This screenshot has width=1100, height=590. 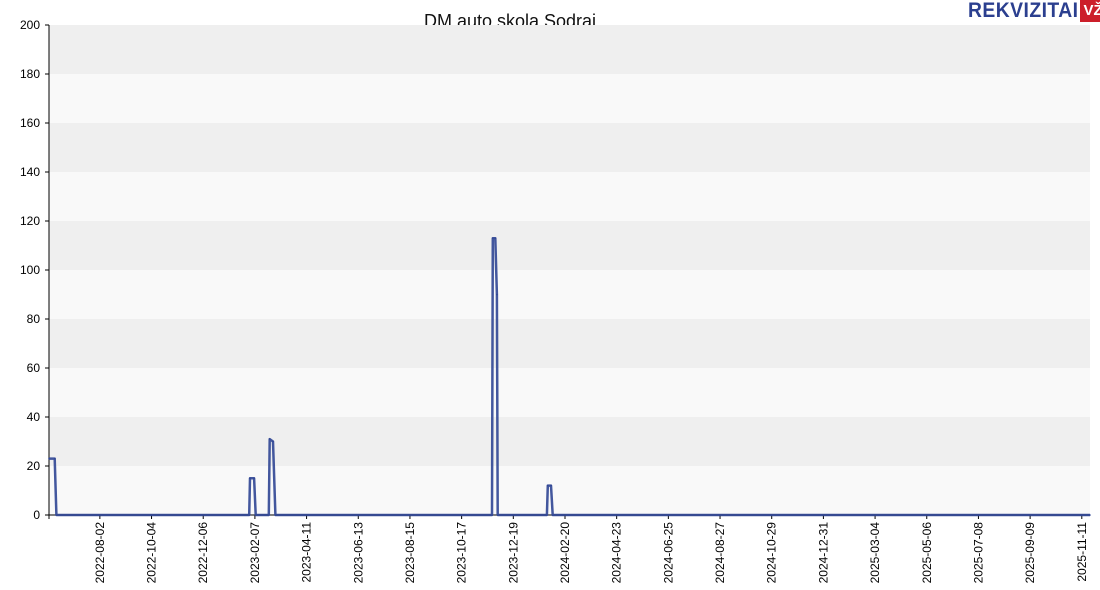 What do you see at coordinates (513, 553) in the screenshot?
I see `x-tick-label: 2023-12-19` at bounding box center [513, 553].